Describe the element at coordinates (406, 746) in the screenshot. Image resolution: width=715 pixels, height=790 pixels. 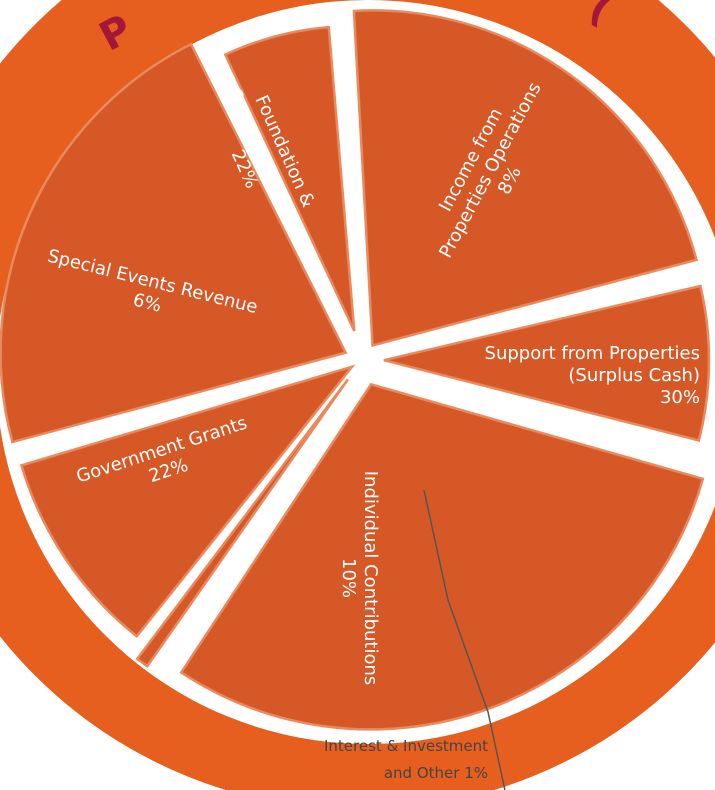
I see `callout-label-line-1: Interest & Investment` at that location.